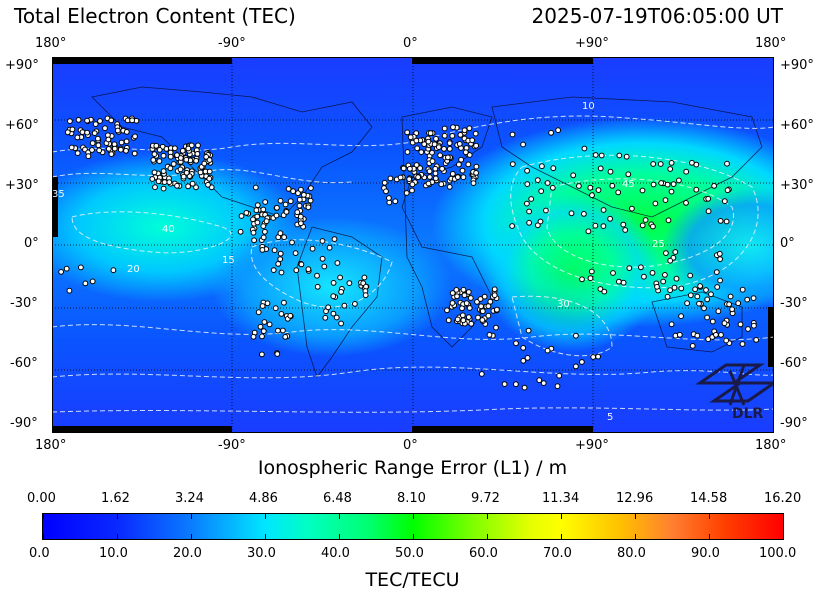  I want to click on lon-tick-top-180e: 180°, so click(771, 43).